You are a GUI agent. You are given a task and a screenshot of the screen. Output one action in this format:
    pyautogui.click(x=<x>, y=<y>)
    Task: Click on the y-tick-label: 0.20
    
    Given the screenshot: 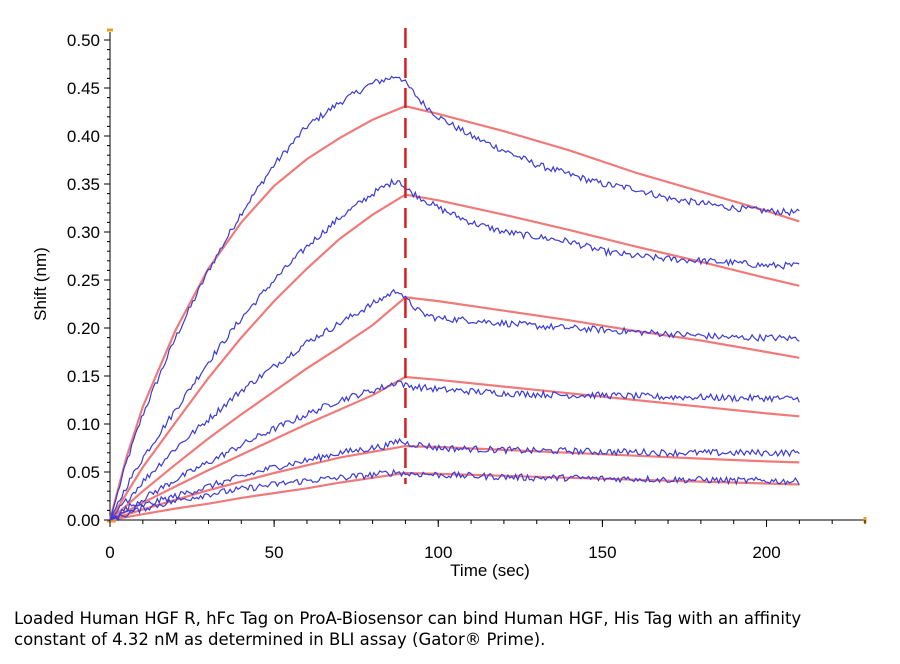 What is the action you would take?
    pyautogui.click(x=83, y=328)
    